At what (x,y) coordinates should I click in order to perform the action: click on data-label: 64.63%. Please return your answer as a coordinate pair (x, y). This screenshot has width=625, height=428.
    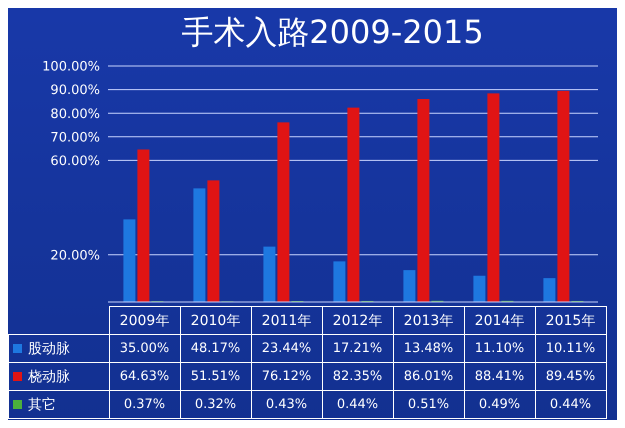
    Looking at the image, I should click on (144, 376).